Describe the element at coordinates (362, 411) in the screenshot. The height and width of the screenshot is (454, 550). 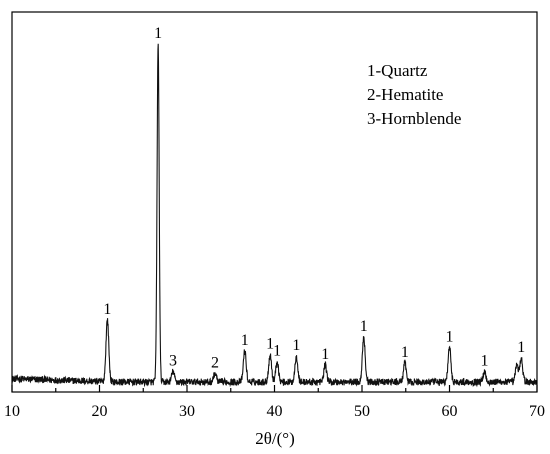
I see `x-tick-label: 50` at that location.